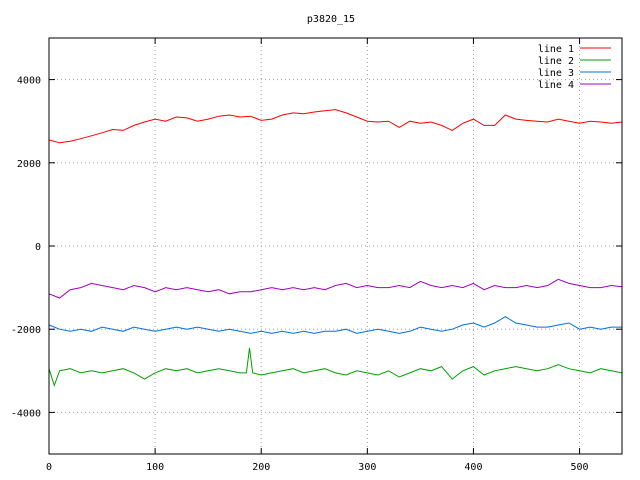 The image size is (640, 480). Describe the element at coordinates (26, 413) in the screenshot. I see `y-tick-label: -4000` at that location.